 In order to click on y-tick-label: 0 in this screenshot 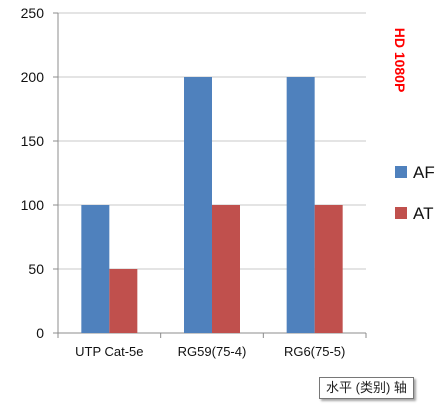, I will do `click(40, 333)`.